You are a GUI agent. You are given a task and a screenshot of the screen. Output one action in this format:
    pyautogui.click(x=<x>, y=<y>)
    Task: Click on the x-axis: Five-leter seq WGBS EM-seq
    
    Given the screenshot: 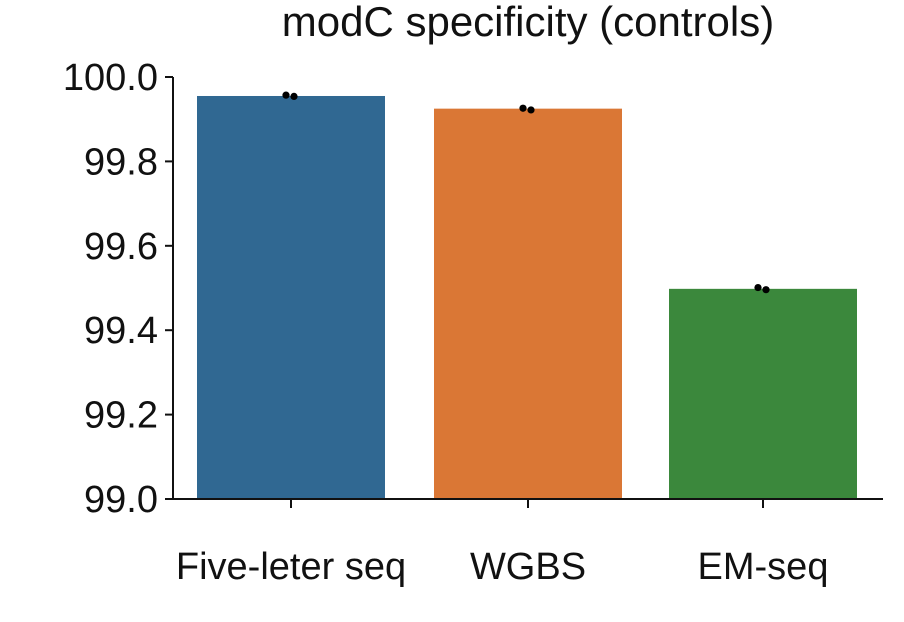 What is the action you would take?
    pyautogui.click(x=502, y=543)
    